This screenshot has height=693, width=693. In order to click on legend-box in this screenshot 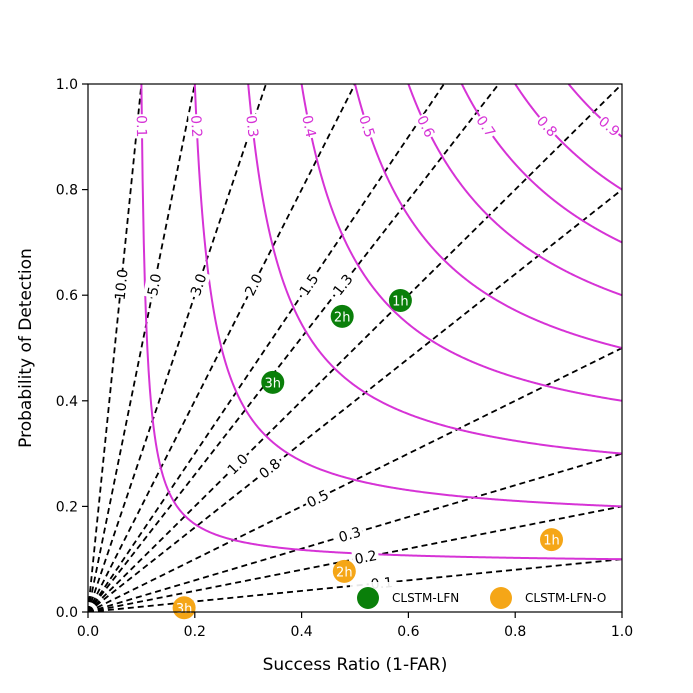, I will do `click(484, 596)`.